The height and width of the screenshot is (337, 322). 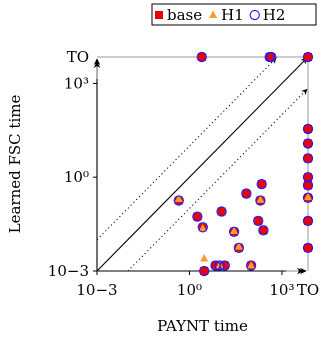 I want to click on series-h1, so click(x=243, y=230).